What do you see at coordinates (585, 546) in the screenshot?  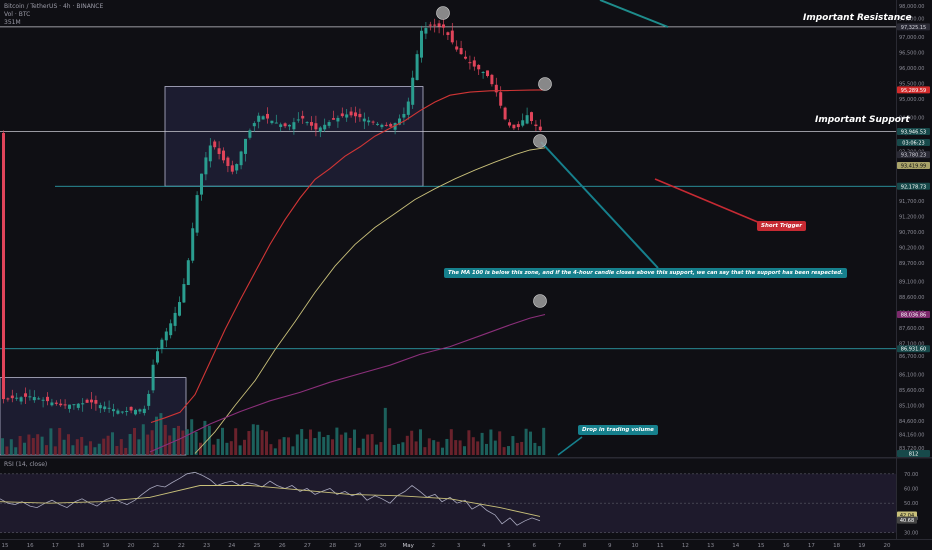 I see `time-tick: 8` at bounding box center [585, 546].